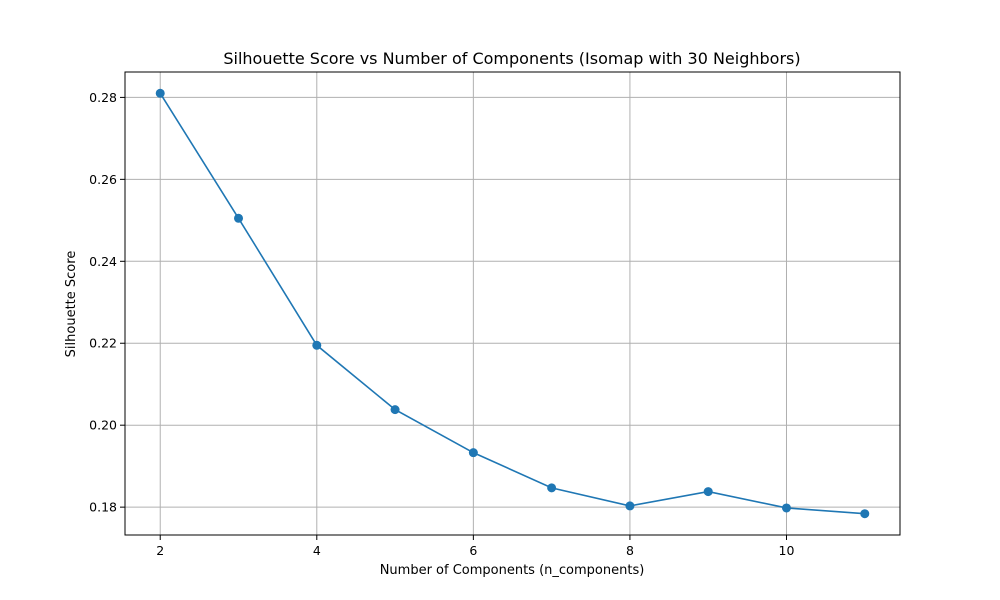 The height and width of the screenshot is (600, 1000). I want to click on x-tick-label: 4, so click(317, 550).